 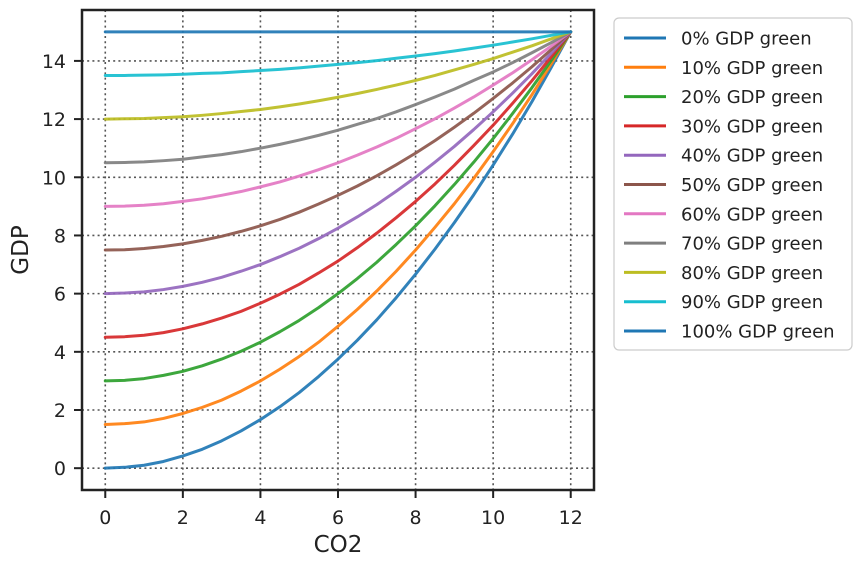 What do you see at coordinates (752, 273) in the screenshot?
I see `legend-label: 80% GDP green` at bounding box center [752, 273].